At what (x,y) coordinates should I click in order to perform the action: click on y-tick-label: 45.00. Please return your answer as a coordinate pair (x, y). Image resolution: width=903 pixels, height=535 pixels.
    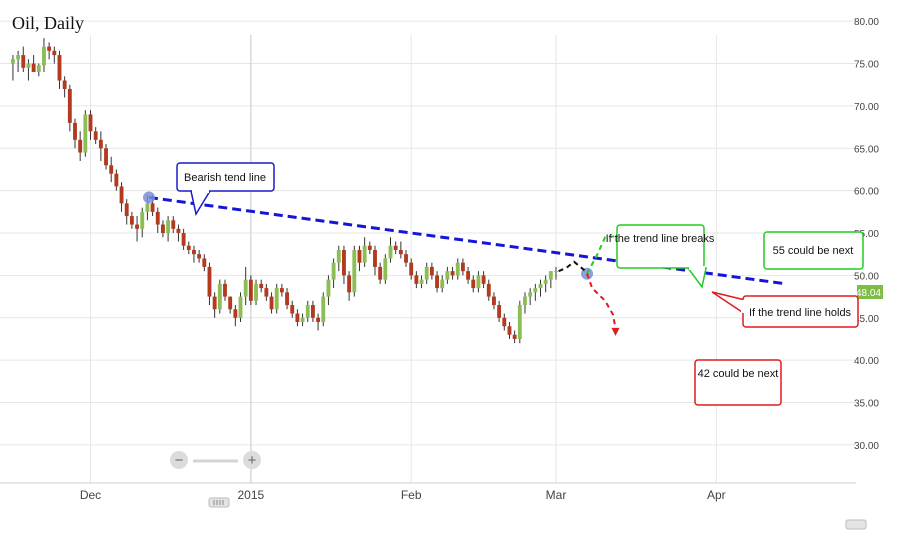
    Looking at the image, I should click on (866, 319).